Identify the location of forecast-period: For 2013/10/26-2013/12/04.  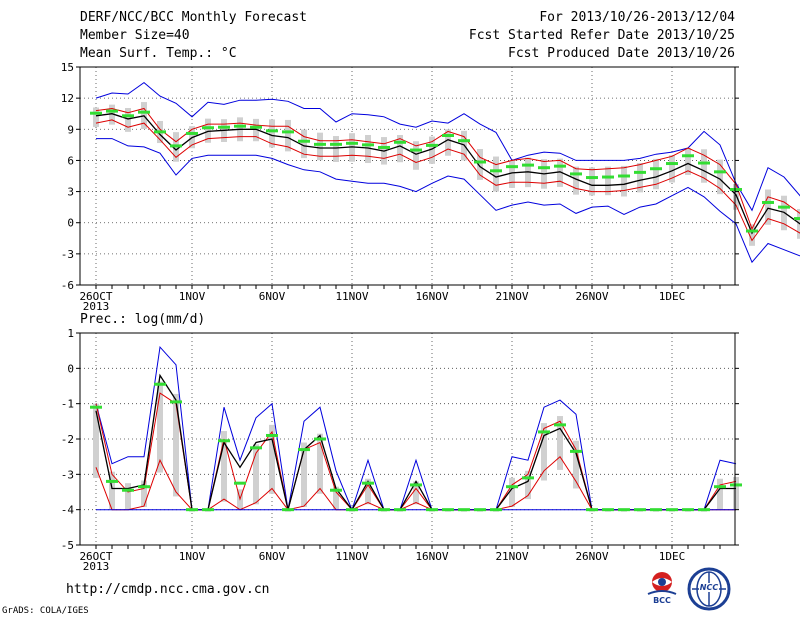
(637, 17).